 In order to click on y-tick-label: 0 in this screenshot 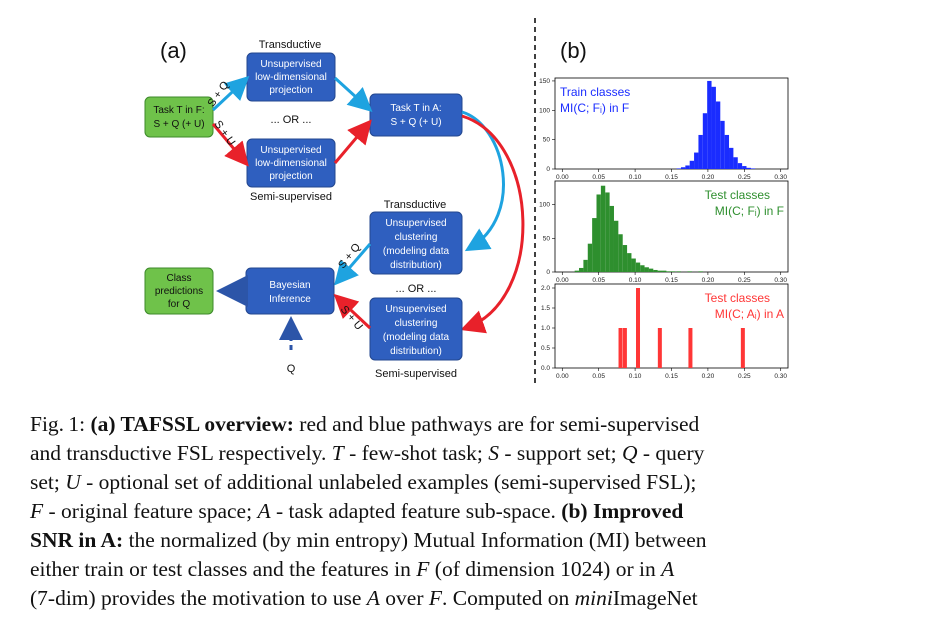, I will do `click(548, 272)`.